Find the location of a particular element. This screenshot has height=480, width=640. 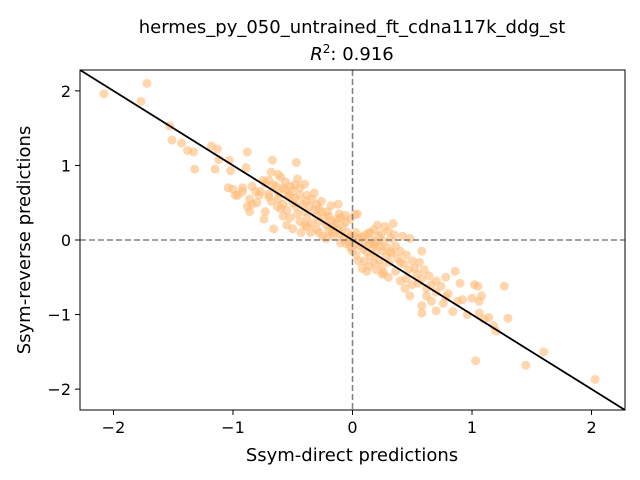

x-tick-label: 0 is located at coordinates (352, 427).